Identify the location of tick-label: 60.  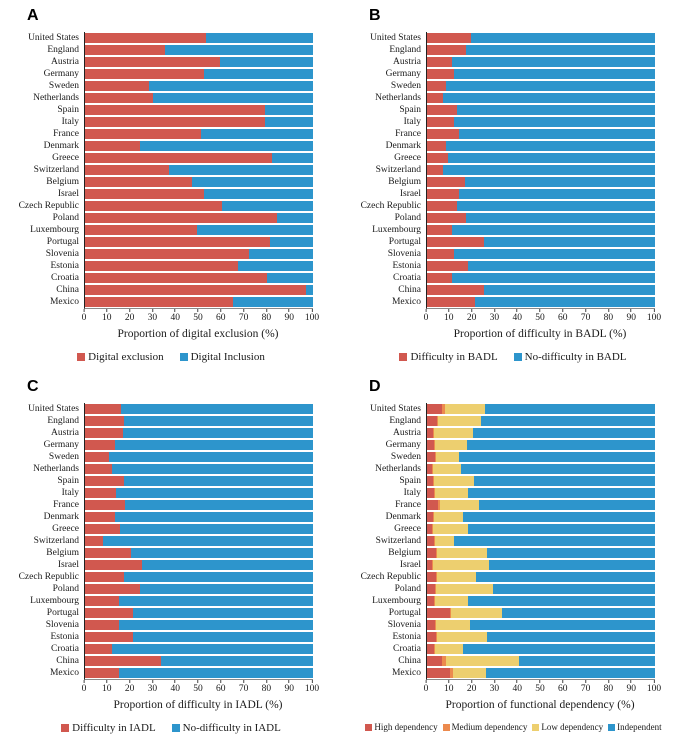
(221, 689).